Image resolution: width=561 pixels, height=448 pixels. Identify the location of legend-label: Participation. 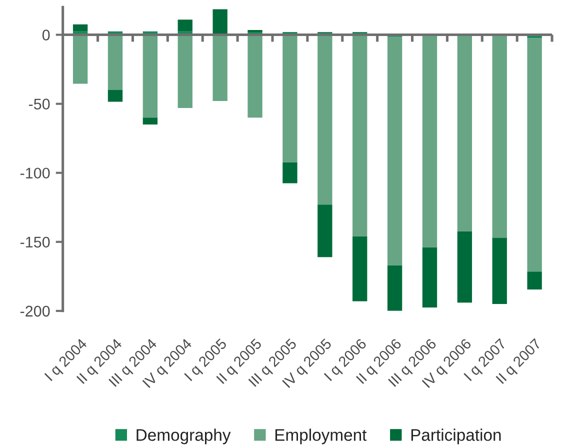
(456, 436).